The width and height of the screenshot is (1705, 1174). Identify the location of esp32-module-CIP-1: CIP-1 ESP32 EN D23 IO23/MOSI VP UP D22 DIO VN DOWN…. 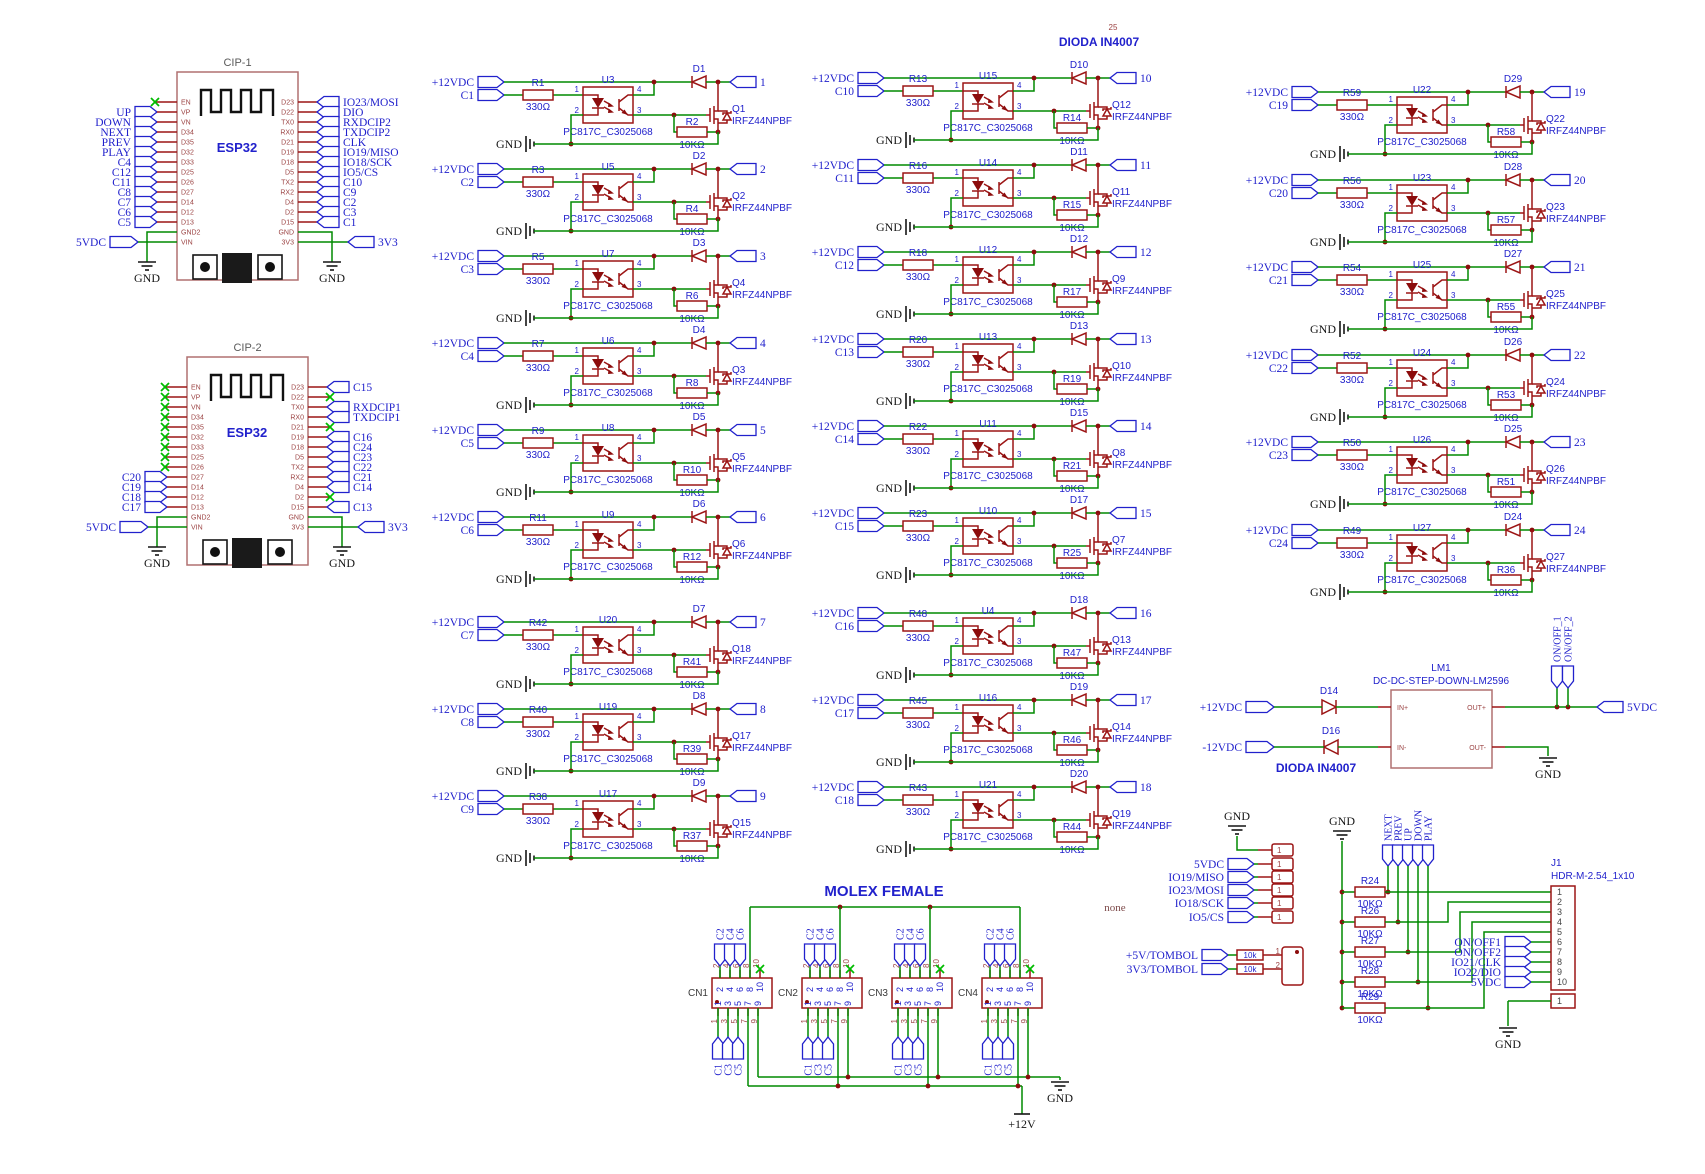
(237, 171).